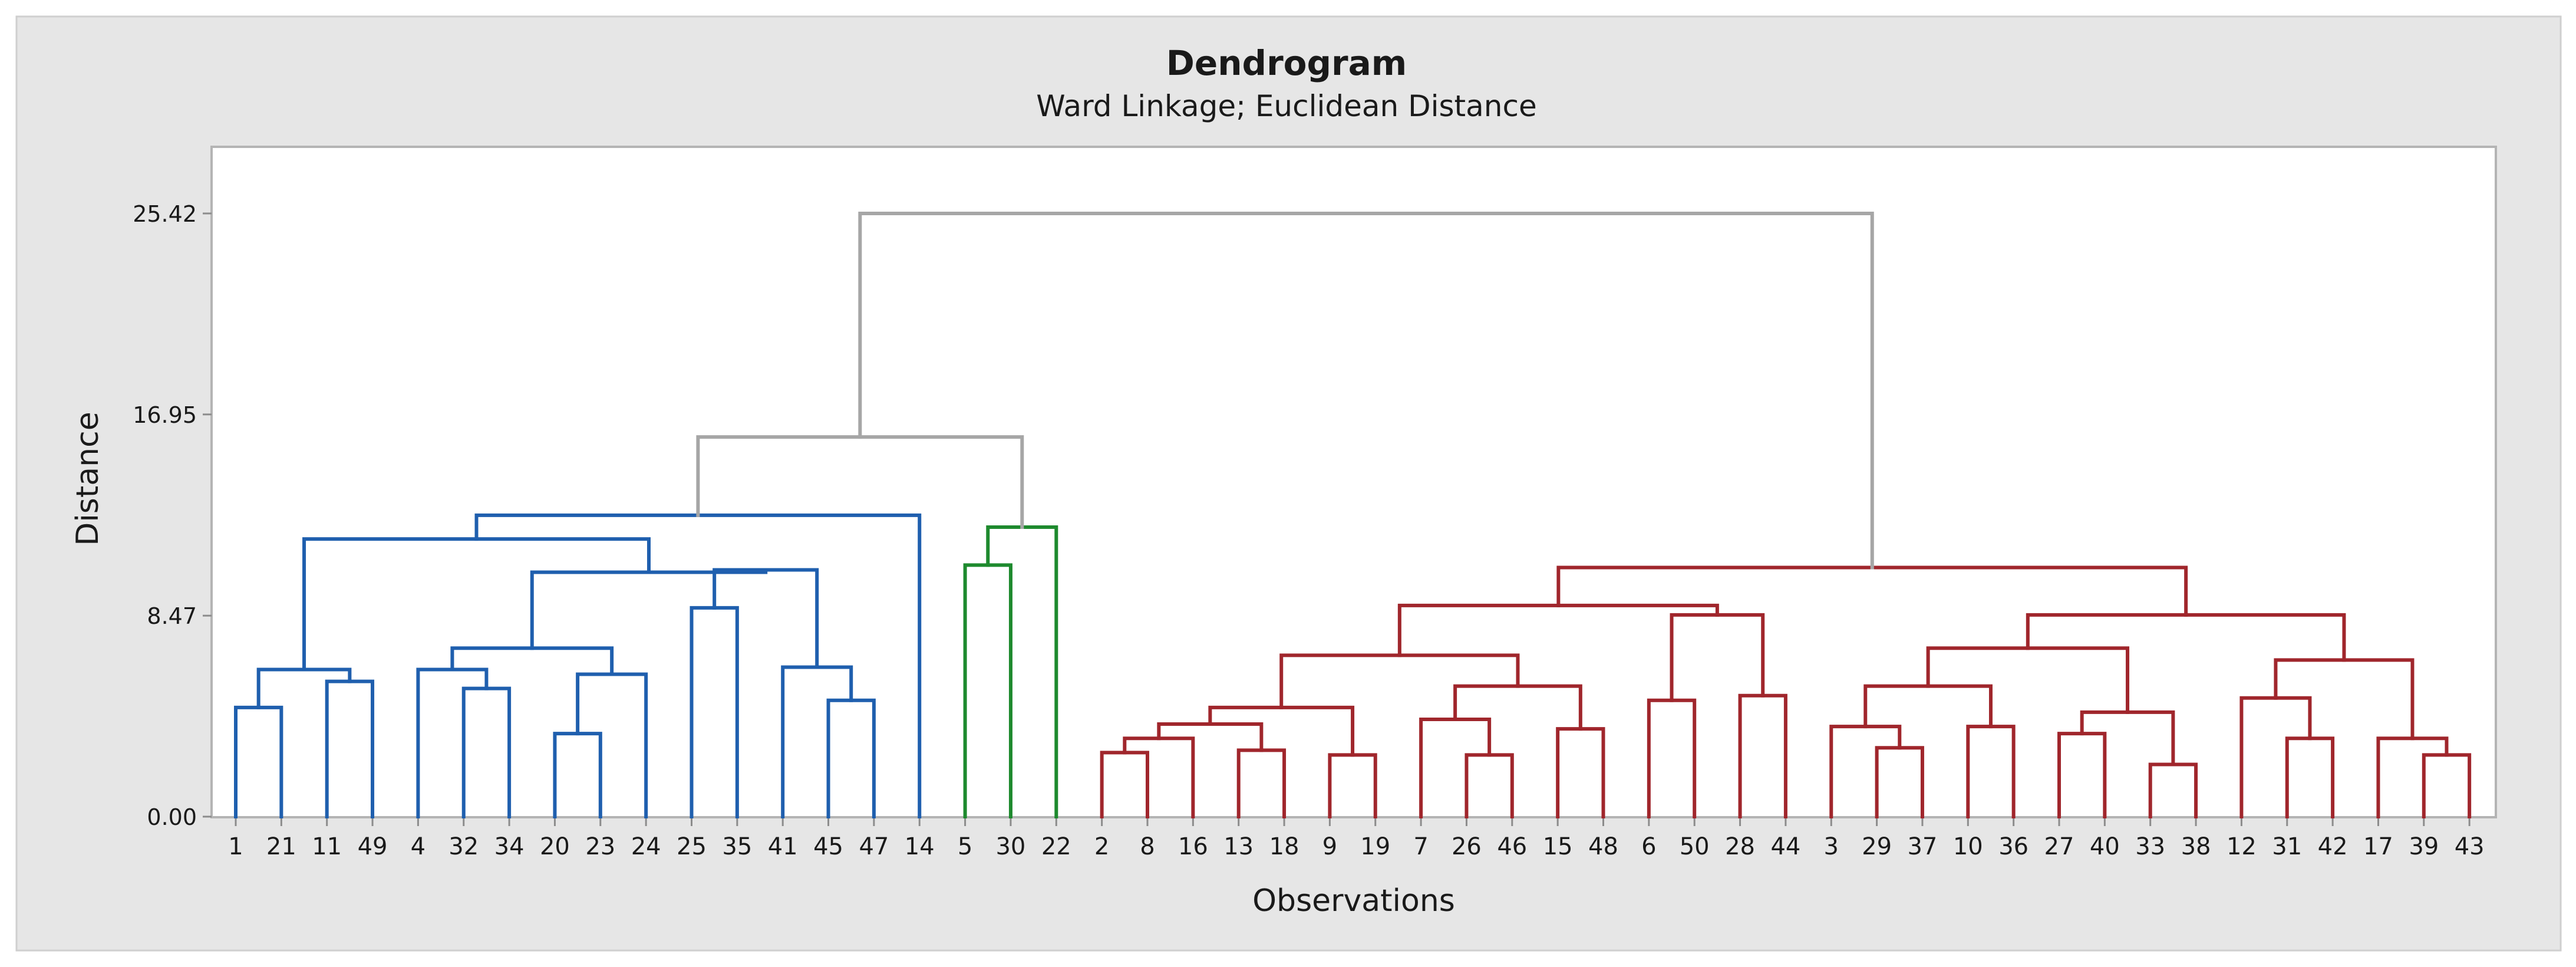  Describe the element at coordinates (965, 846) in the screenshot. I see `x-tick-label: 5` at that location.